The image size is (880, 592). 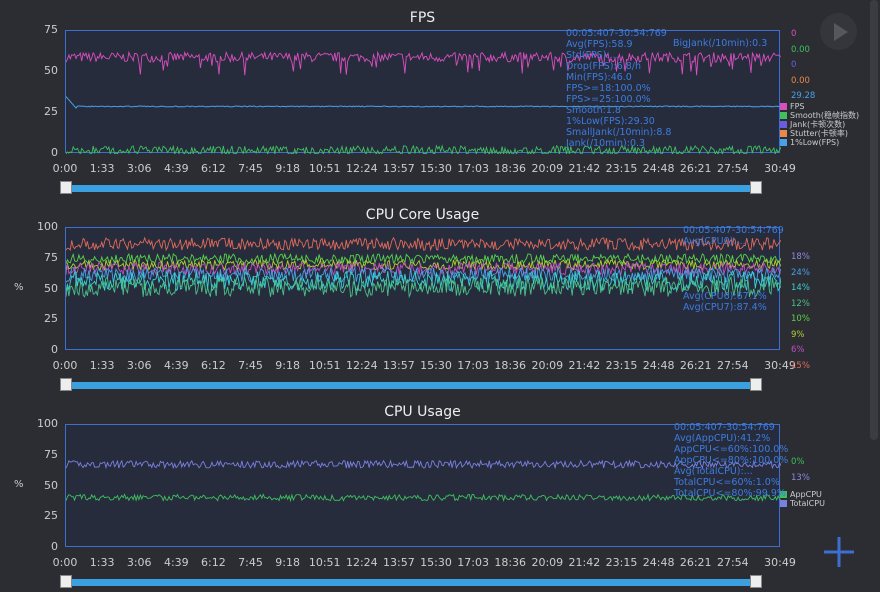 I want to click on x-tick: 26:21, so click(x=695, y=365).